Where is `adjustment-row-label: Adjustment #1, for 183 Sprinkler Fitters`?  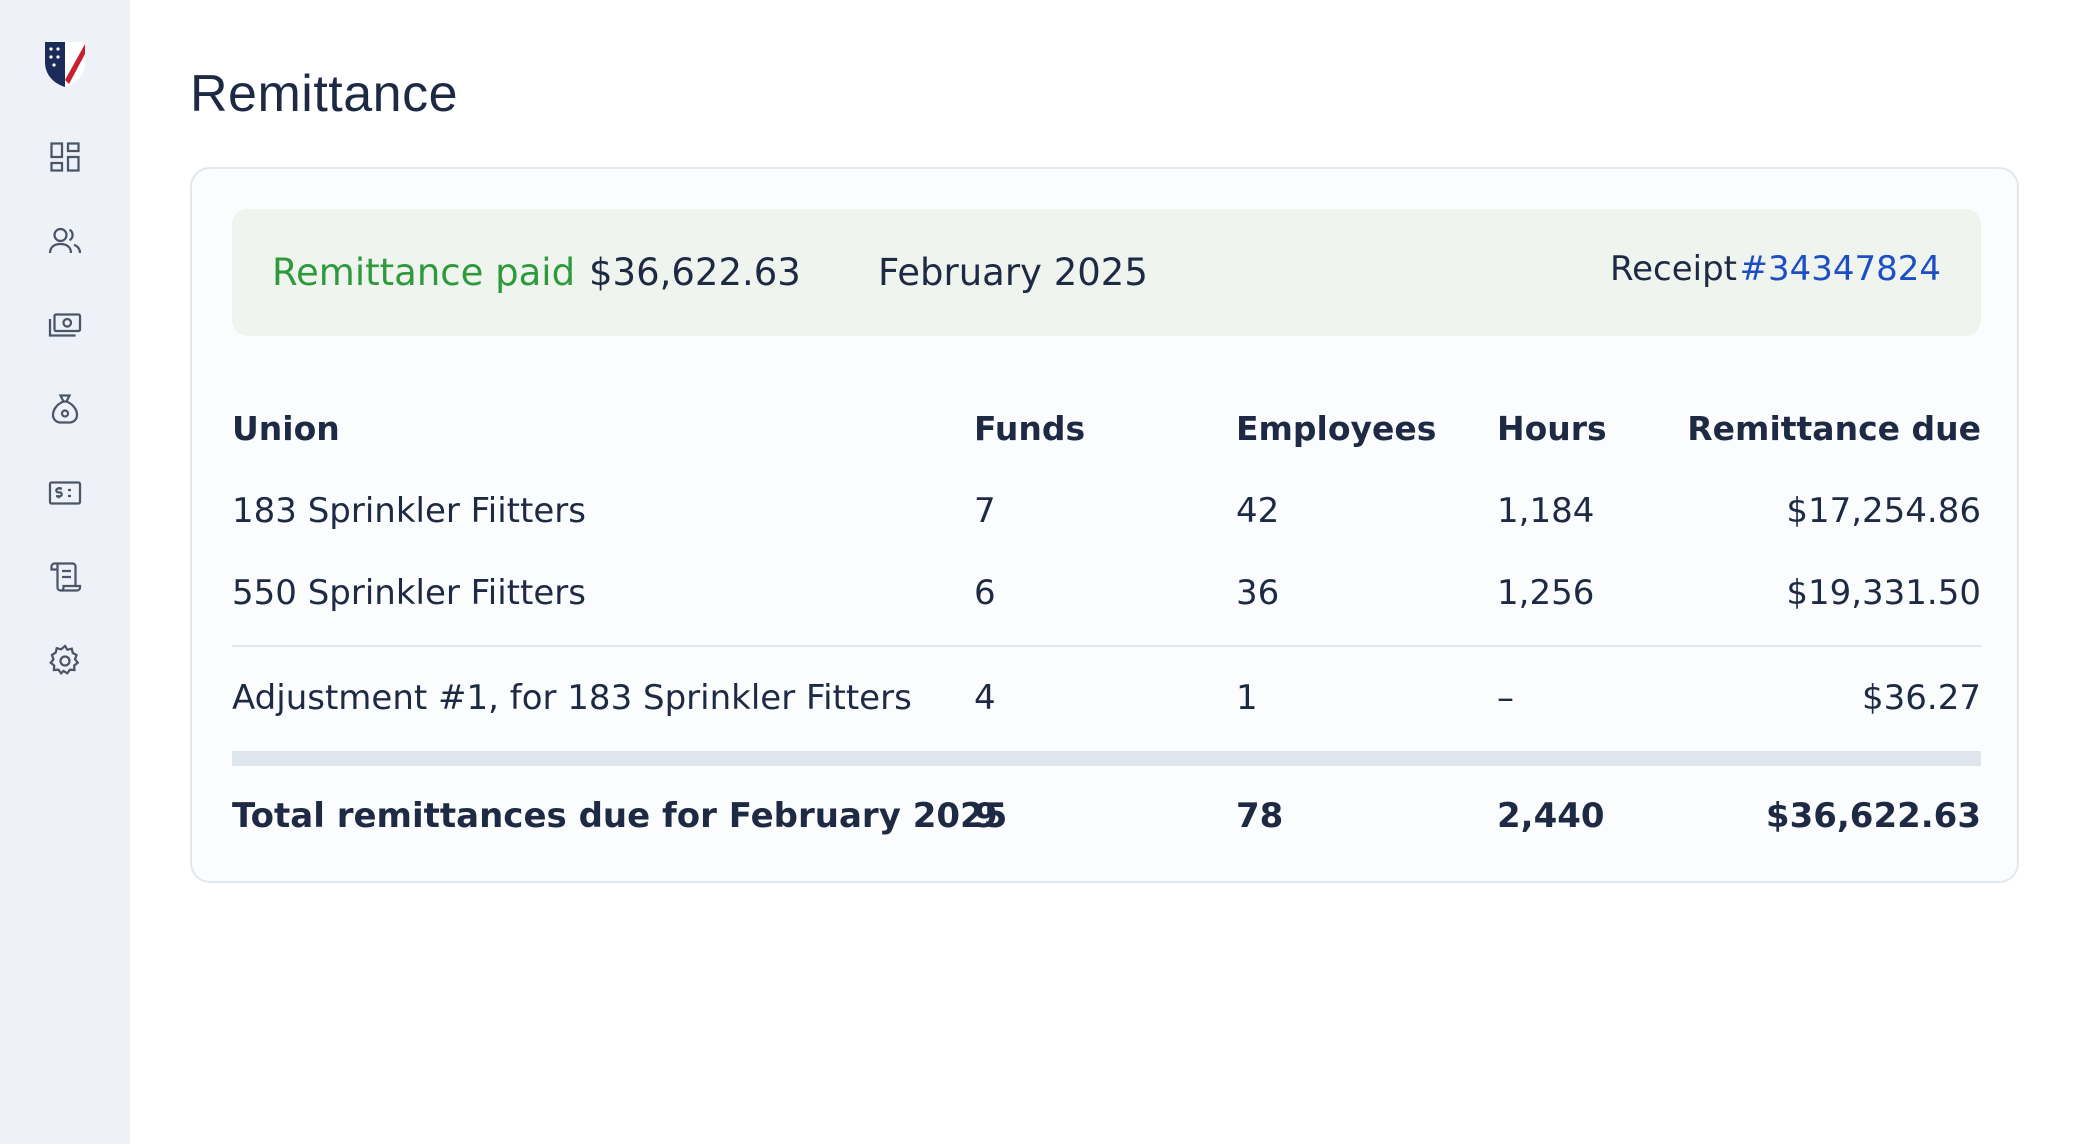
adjustment-row-label: Adjustment #1, for 183 Sprinkler Fitters is located at coordinates (572, 698).